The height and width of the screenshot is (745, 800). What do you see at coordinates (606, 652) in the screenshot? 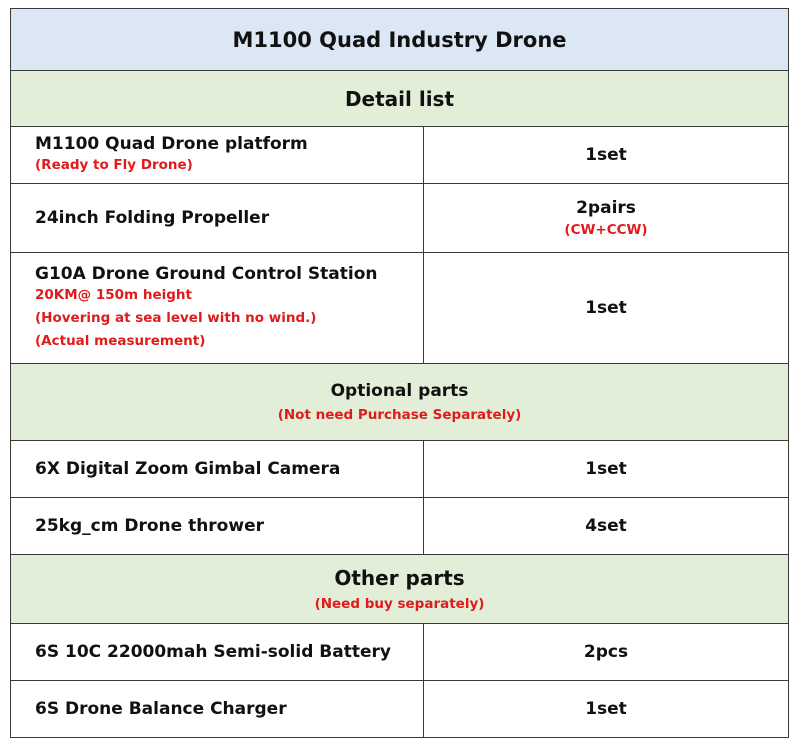
I see `item-qty: 2pcs` at bounding box center [606, 652].